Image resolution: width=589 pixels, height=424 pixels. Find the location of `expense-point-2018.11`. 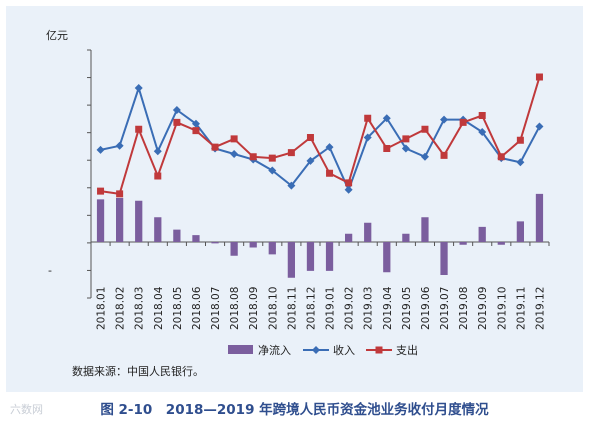

expense-point-2018.11 is located at coordinates (291, 153).